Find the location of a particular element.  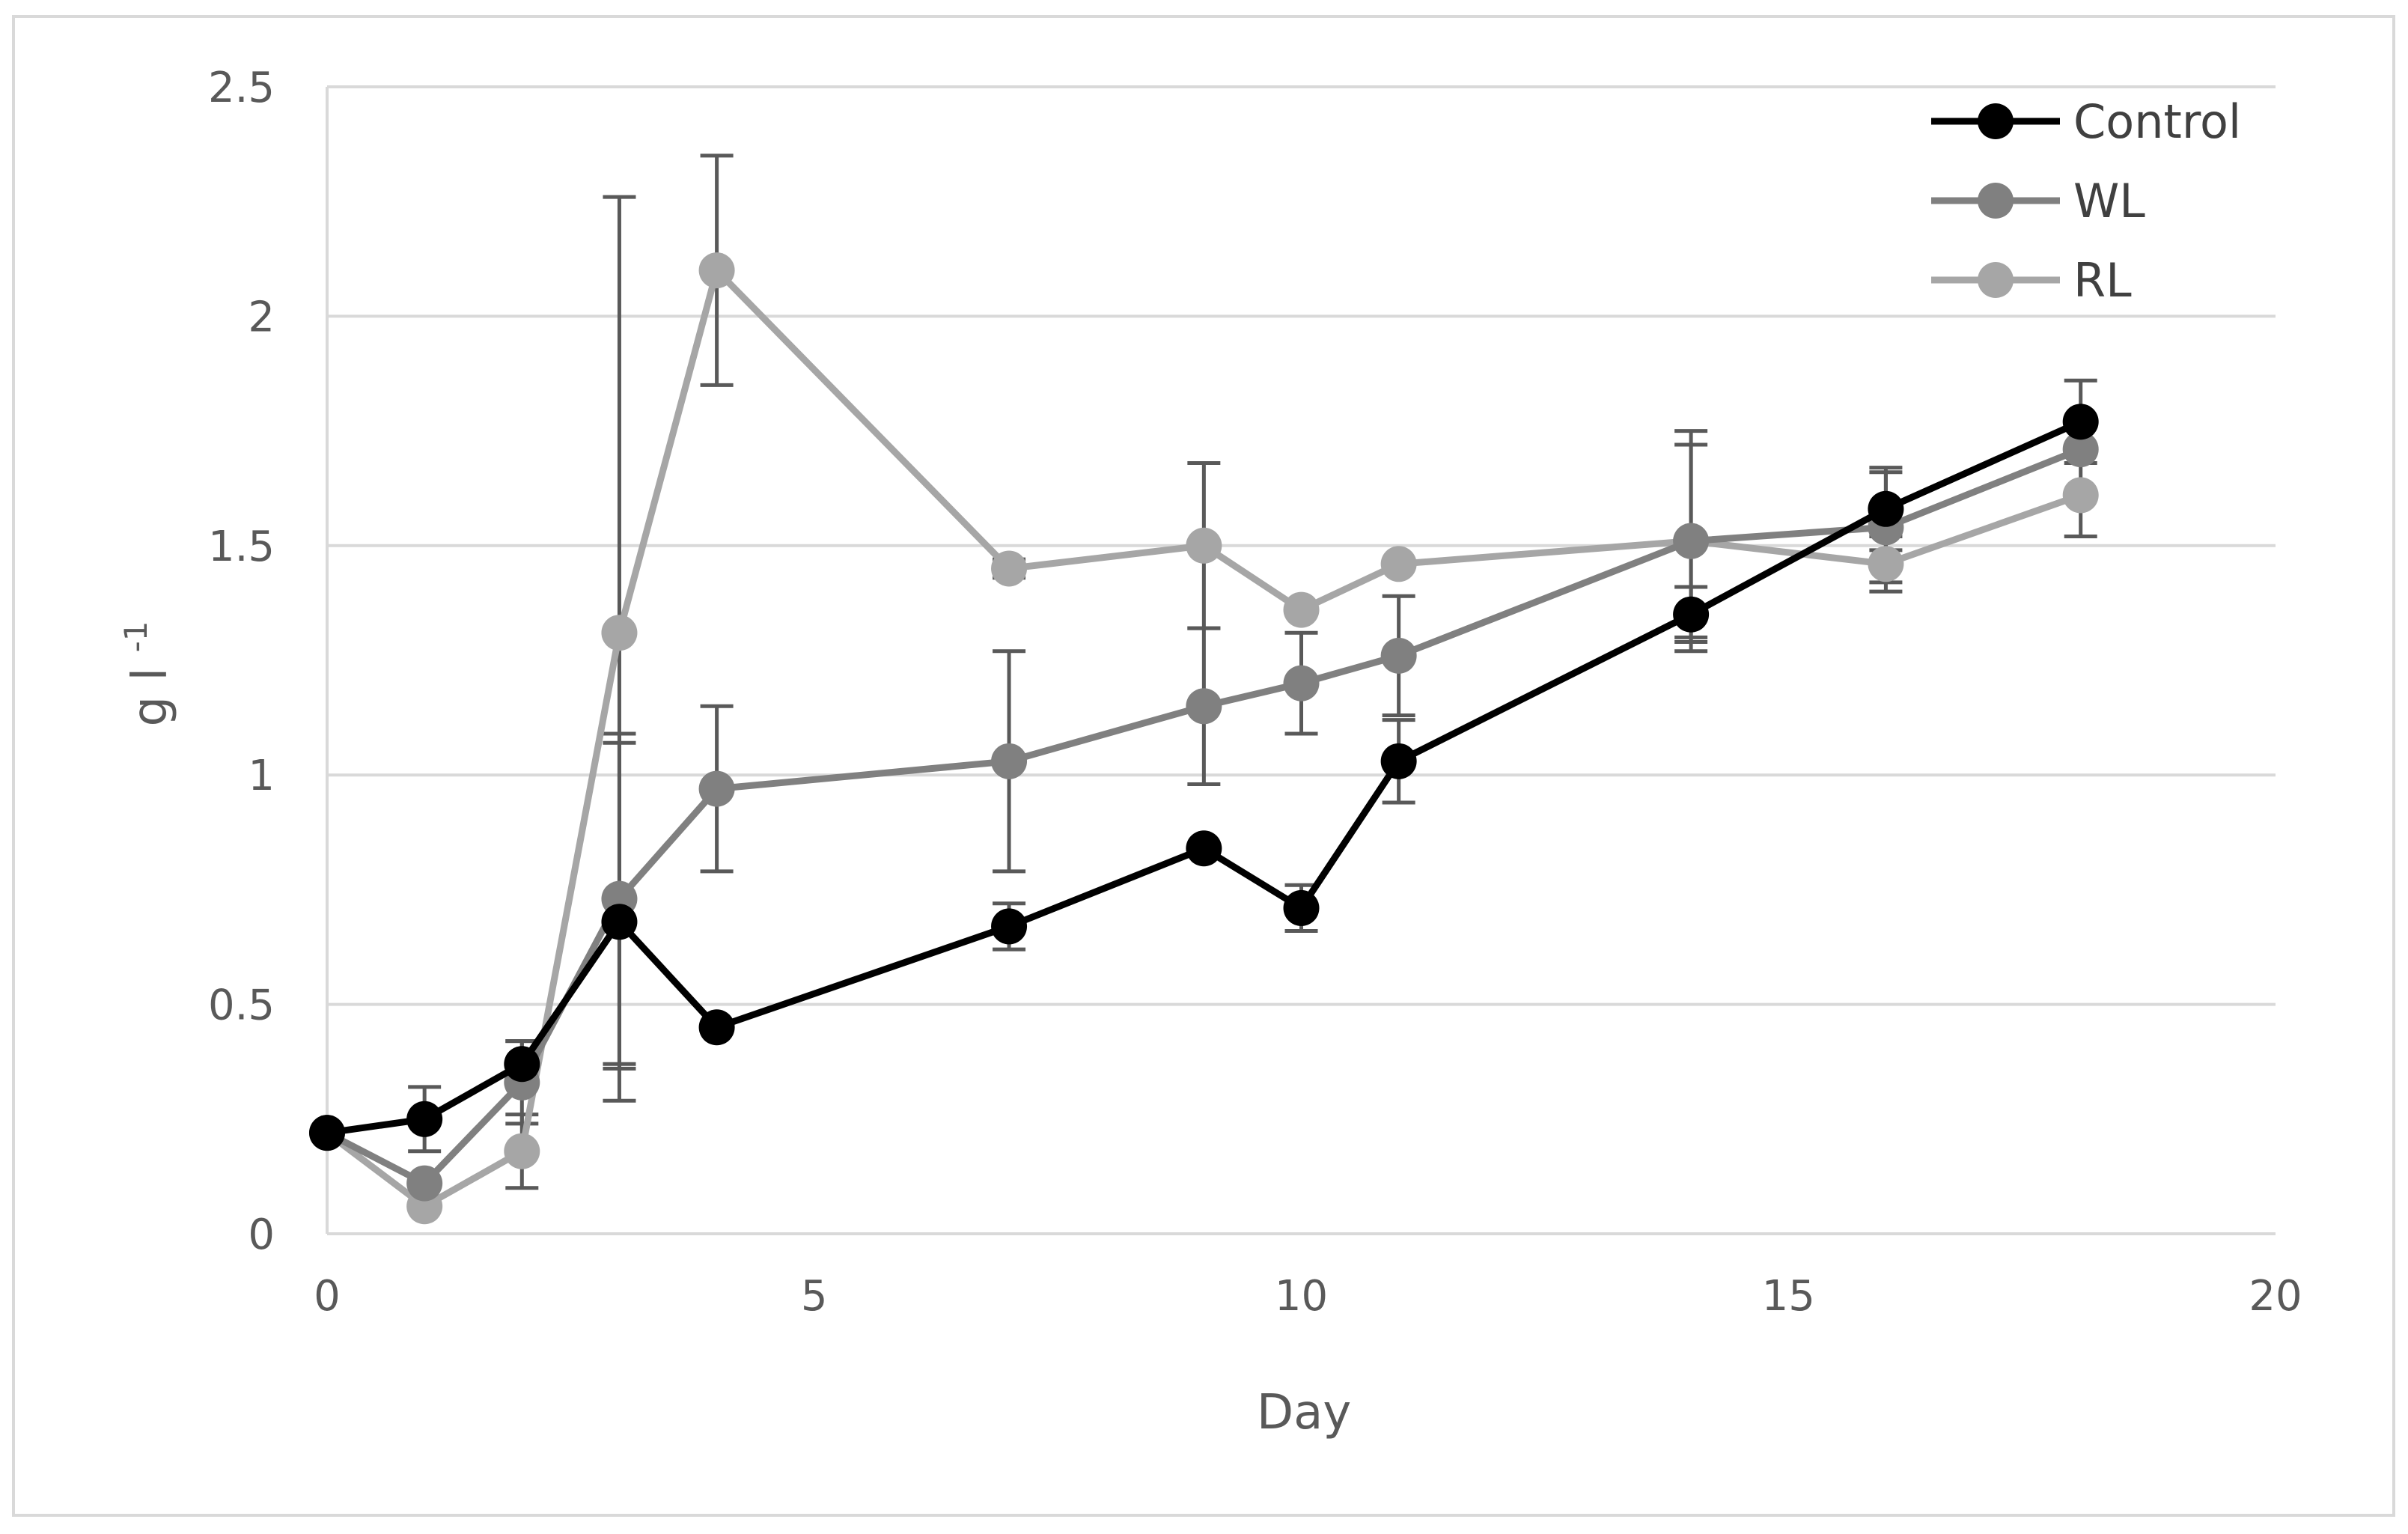

x-tick-label-3: 15 is located at coordinates (1788, 1296).